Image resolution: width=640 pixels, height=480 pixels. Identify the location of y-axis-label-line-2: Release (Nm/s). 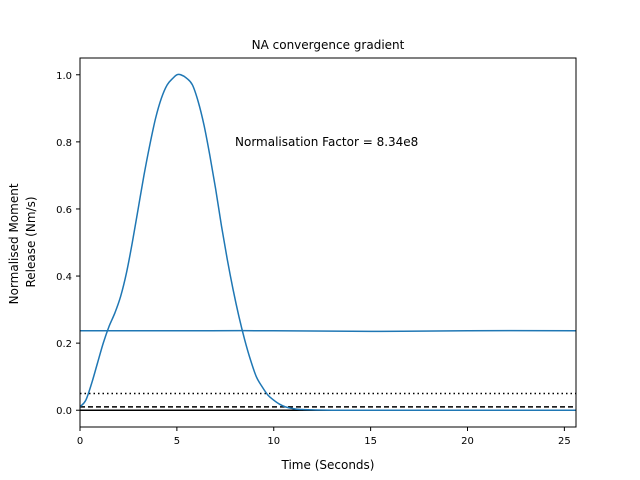
(31, 241).